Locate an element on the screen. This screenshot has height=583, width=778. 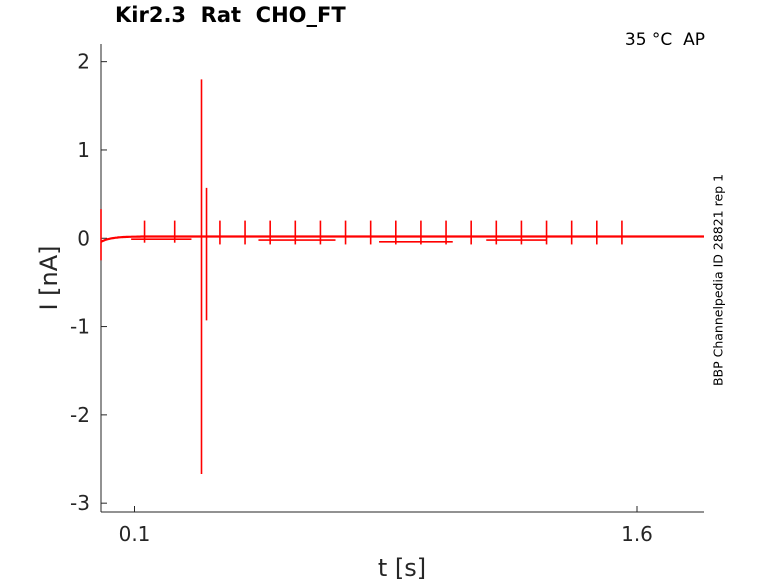
y-tick-label: -2 is located at coordinates (80, 415).